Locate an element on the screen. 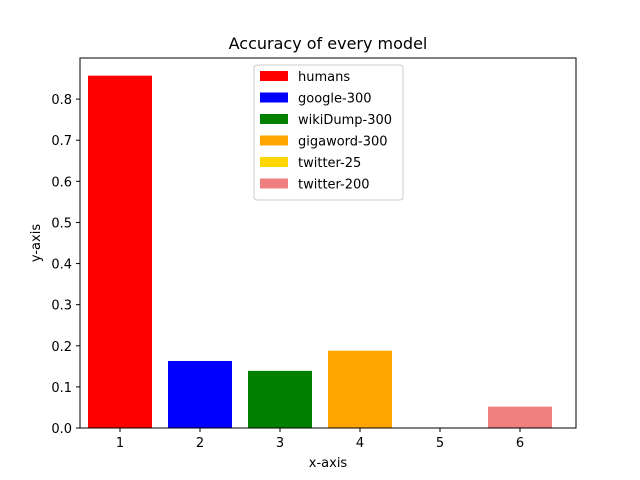  x-tick-label: 1 is located at coordinates (120, 443).